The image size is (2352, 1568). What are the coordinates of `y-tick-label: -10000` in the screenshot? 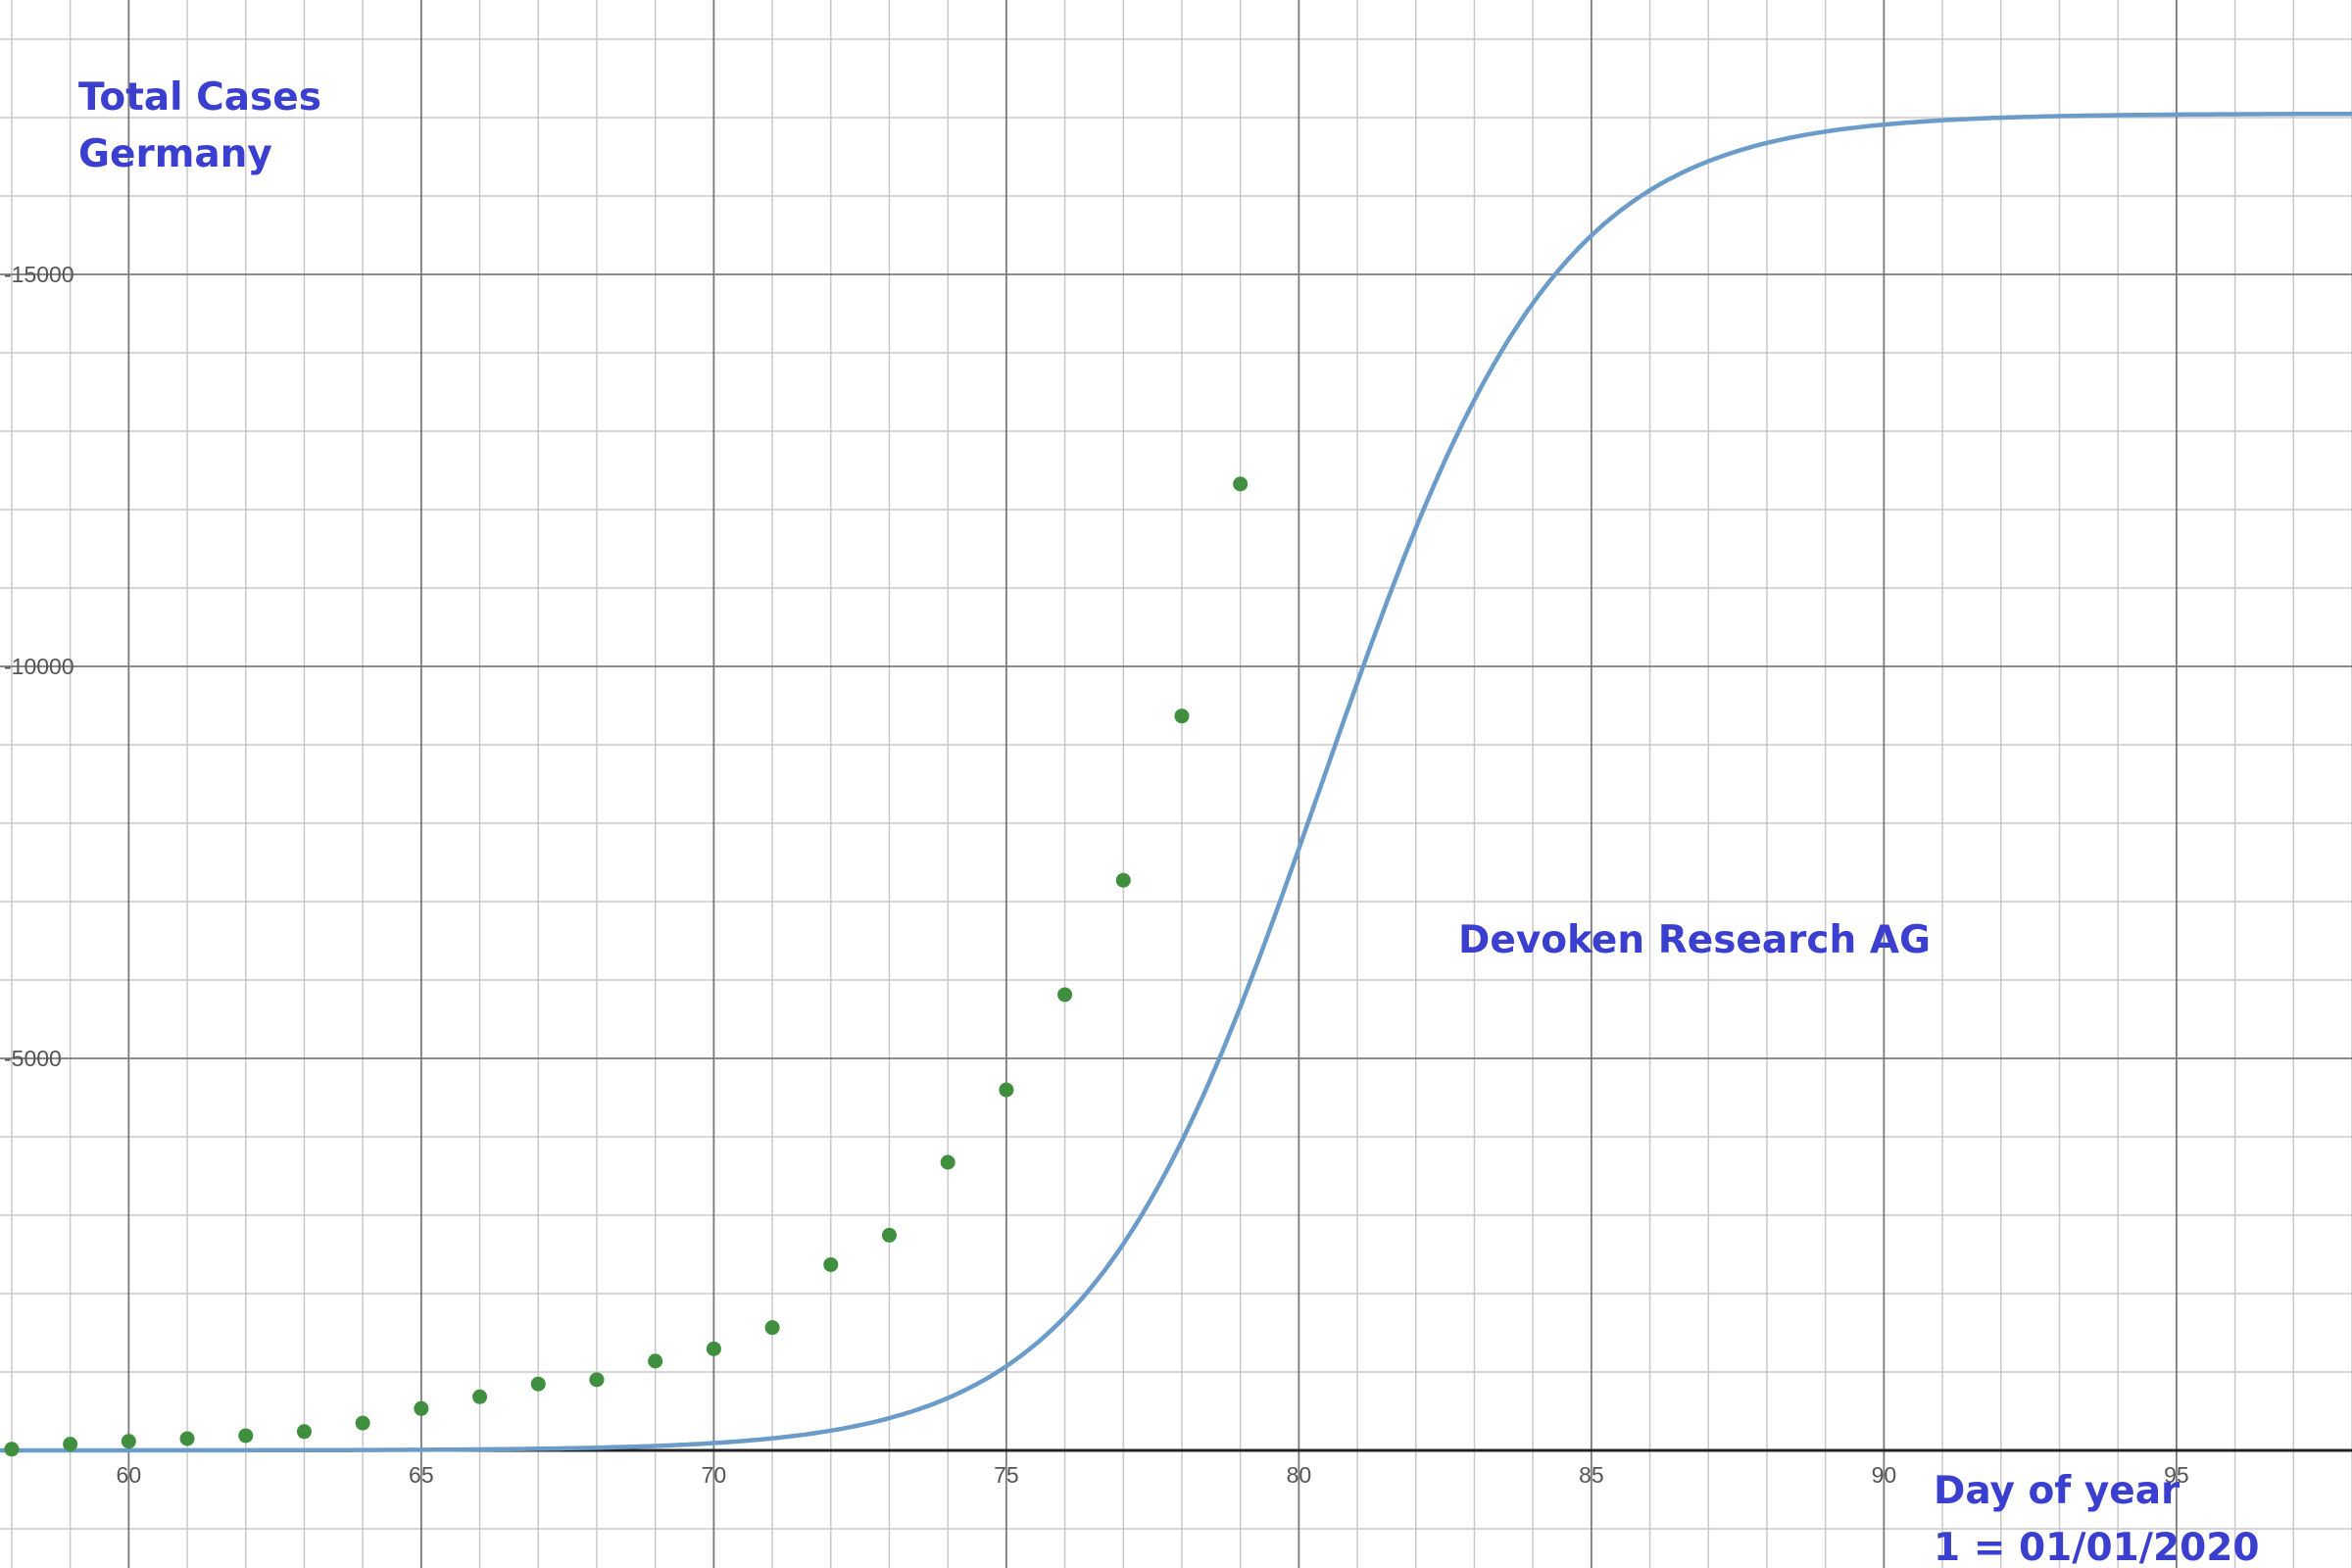 It's located at (39, 666).